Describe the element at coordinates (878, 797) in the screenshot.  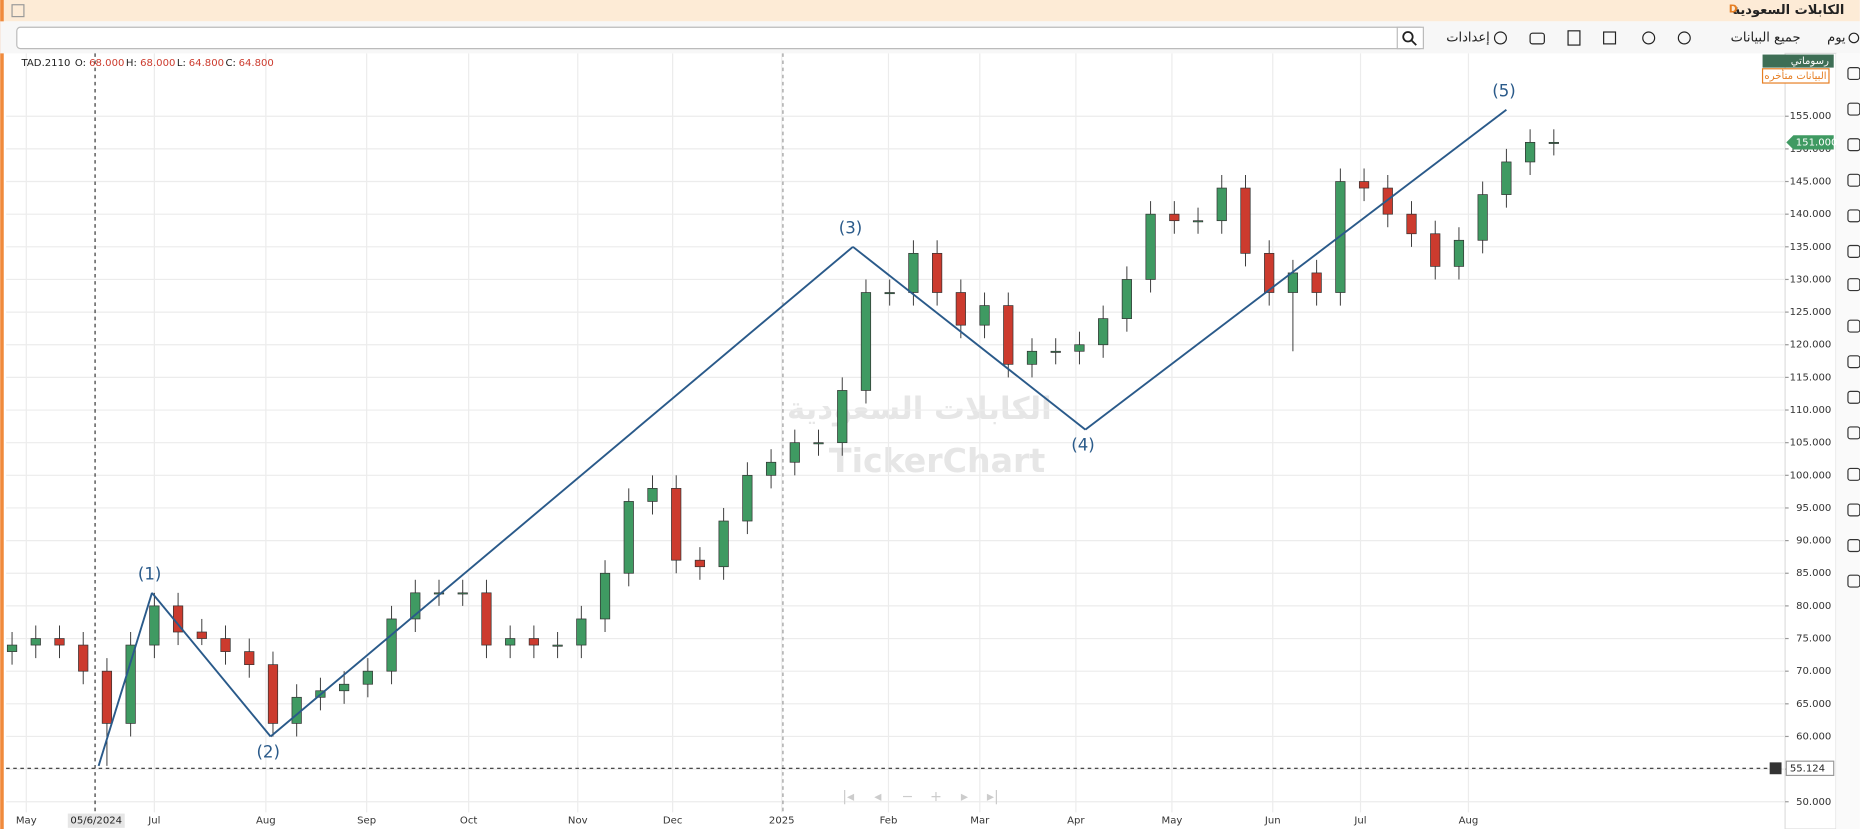
I see `nav-prev: ◂` at that location.